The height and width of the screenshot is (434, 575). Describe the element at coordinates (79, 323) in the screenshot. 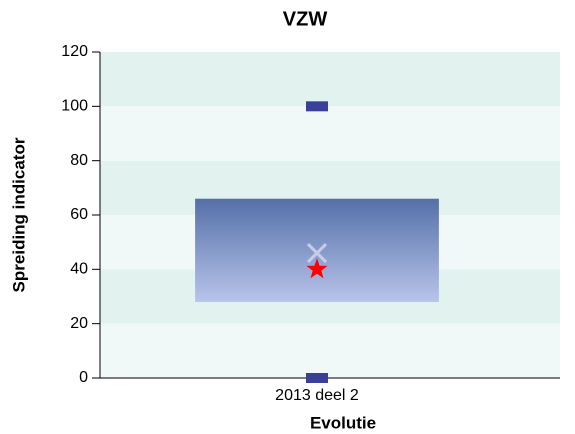

I see `y-tick-label: 20` at that location.